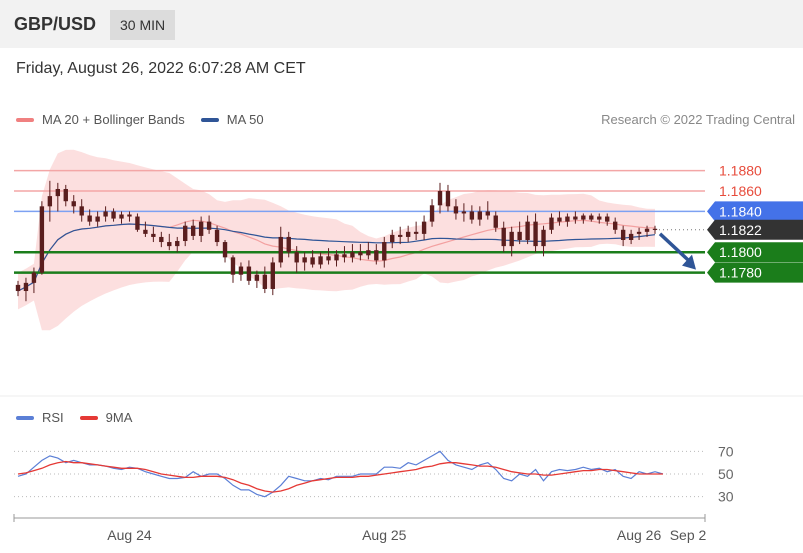 Image resolution: width=803 pixels, height=553 pixels. I want to click on legend-label-ma50: MA 50, so click(245, 119).